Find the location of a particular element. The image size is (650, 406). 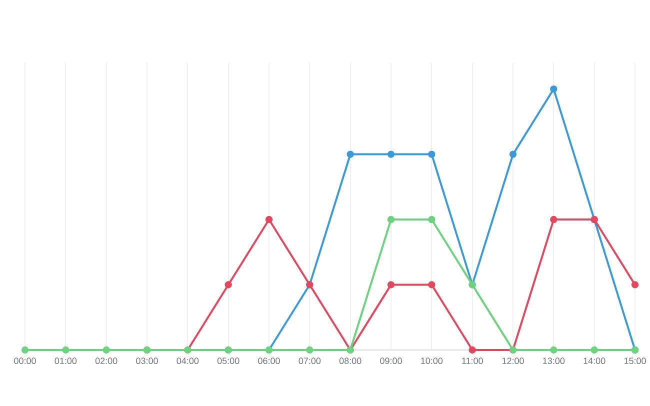

x-tick-label: 11:00 is located at coordinates (472, 361).